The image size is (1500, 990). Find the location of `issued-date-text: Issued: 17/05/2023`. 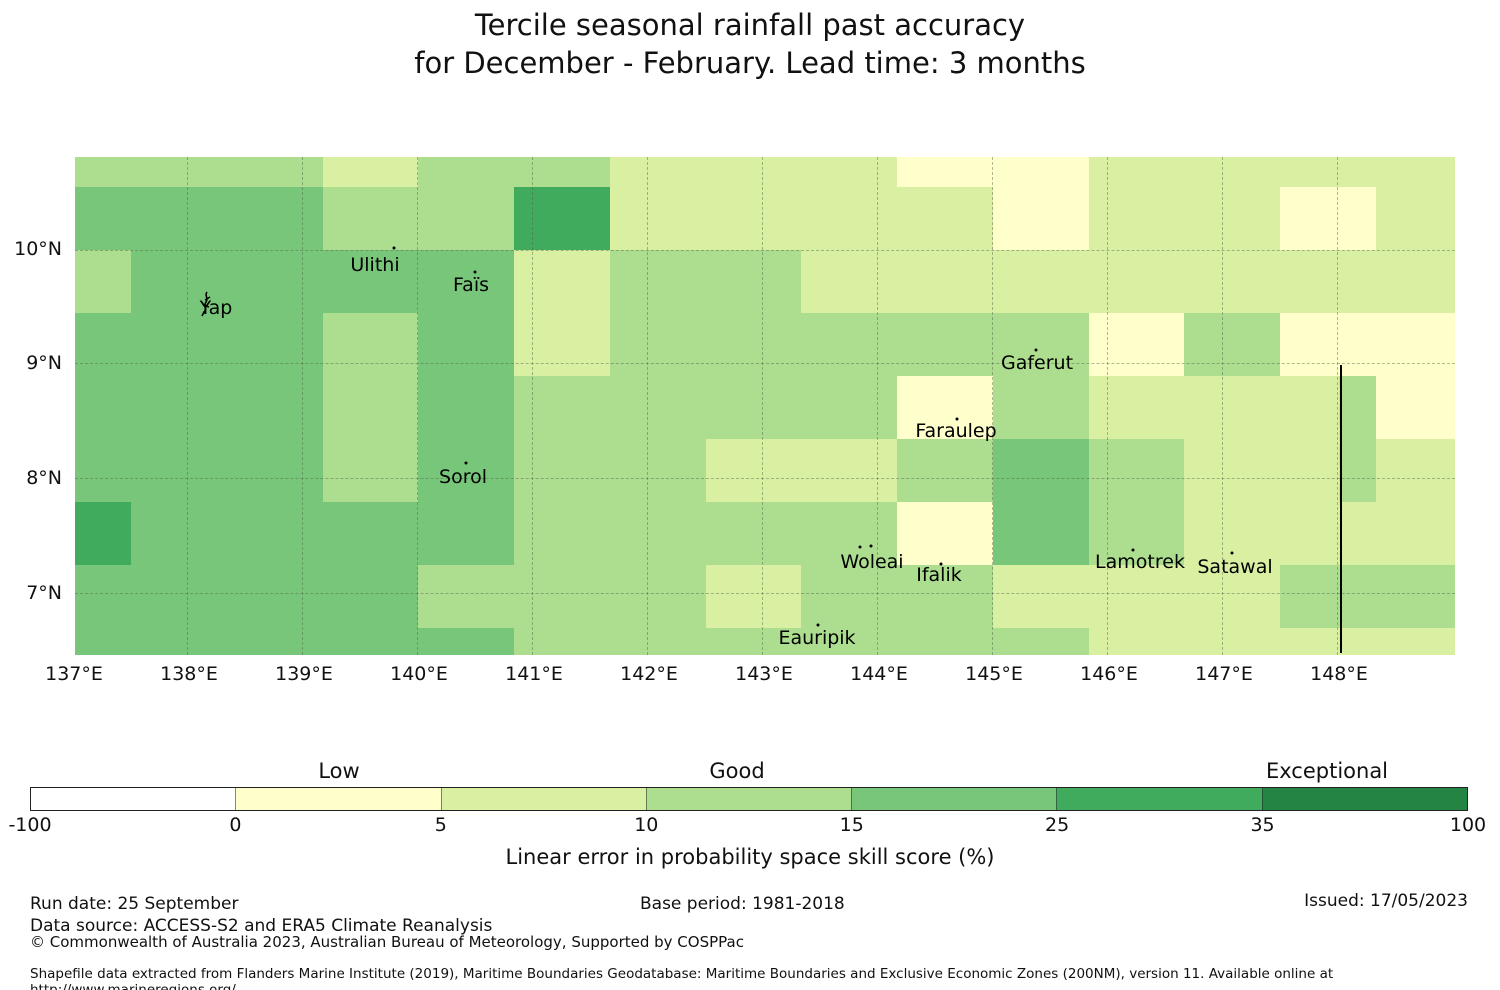

issued-date-text: Issued: 17/05/2023 is located at coordinates (1386, 901).